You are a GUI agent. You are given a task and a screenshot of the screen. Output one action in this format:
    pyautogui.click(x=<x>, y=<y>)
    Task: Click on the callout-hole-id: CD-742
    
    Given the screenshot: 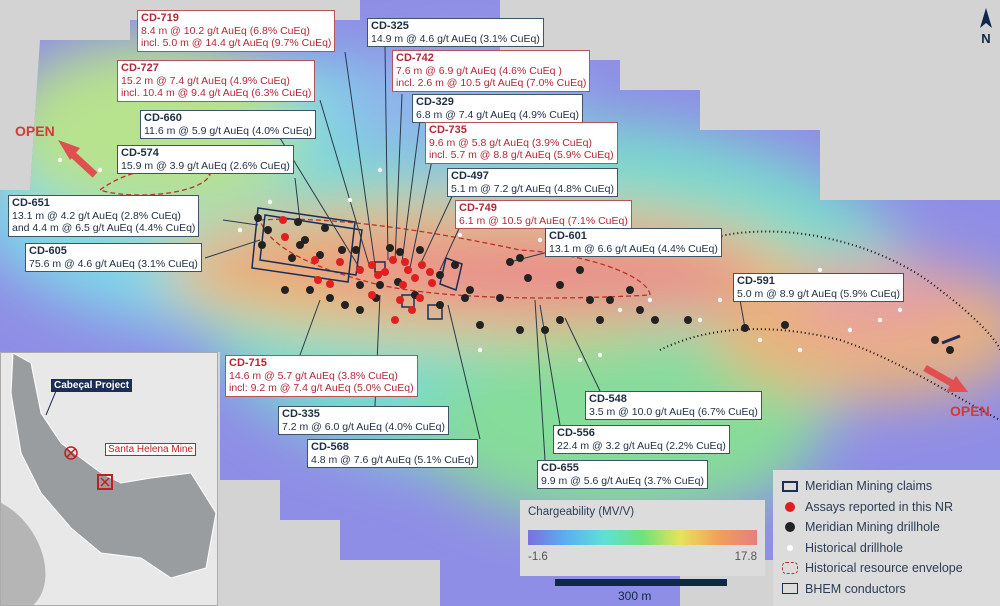 What is the action you would take?
    pyautogui.click(x=415, y=58)
    